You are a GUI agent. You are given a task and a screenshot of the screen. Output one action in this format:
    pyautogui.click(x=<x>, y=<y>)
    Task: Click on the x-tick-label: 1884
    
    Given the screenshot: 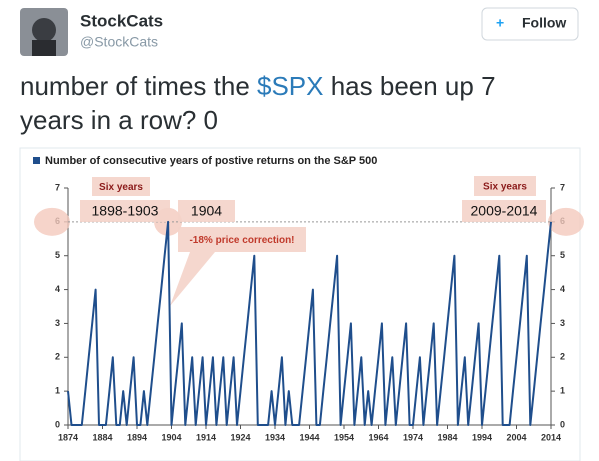 What is the action you would take?
    pyautogui.click(x=102, y=437)
    